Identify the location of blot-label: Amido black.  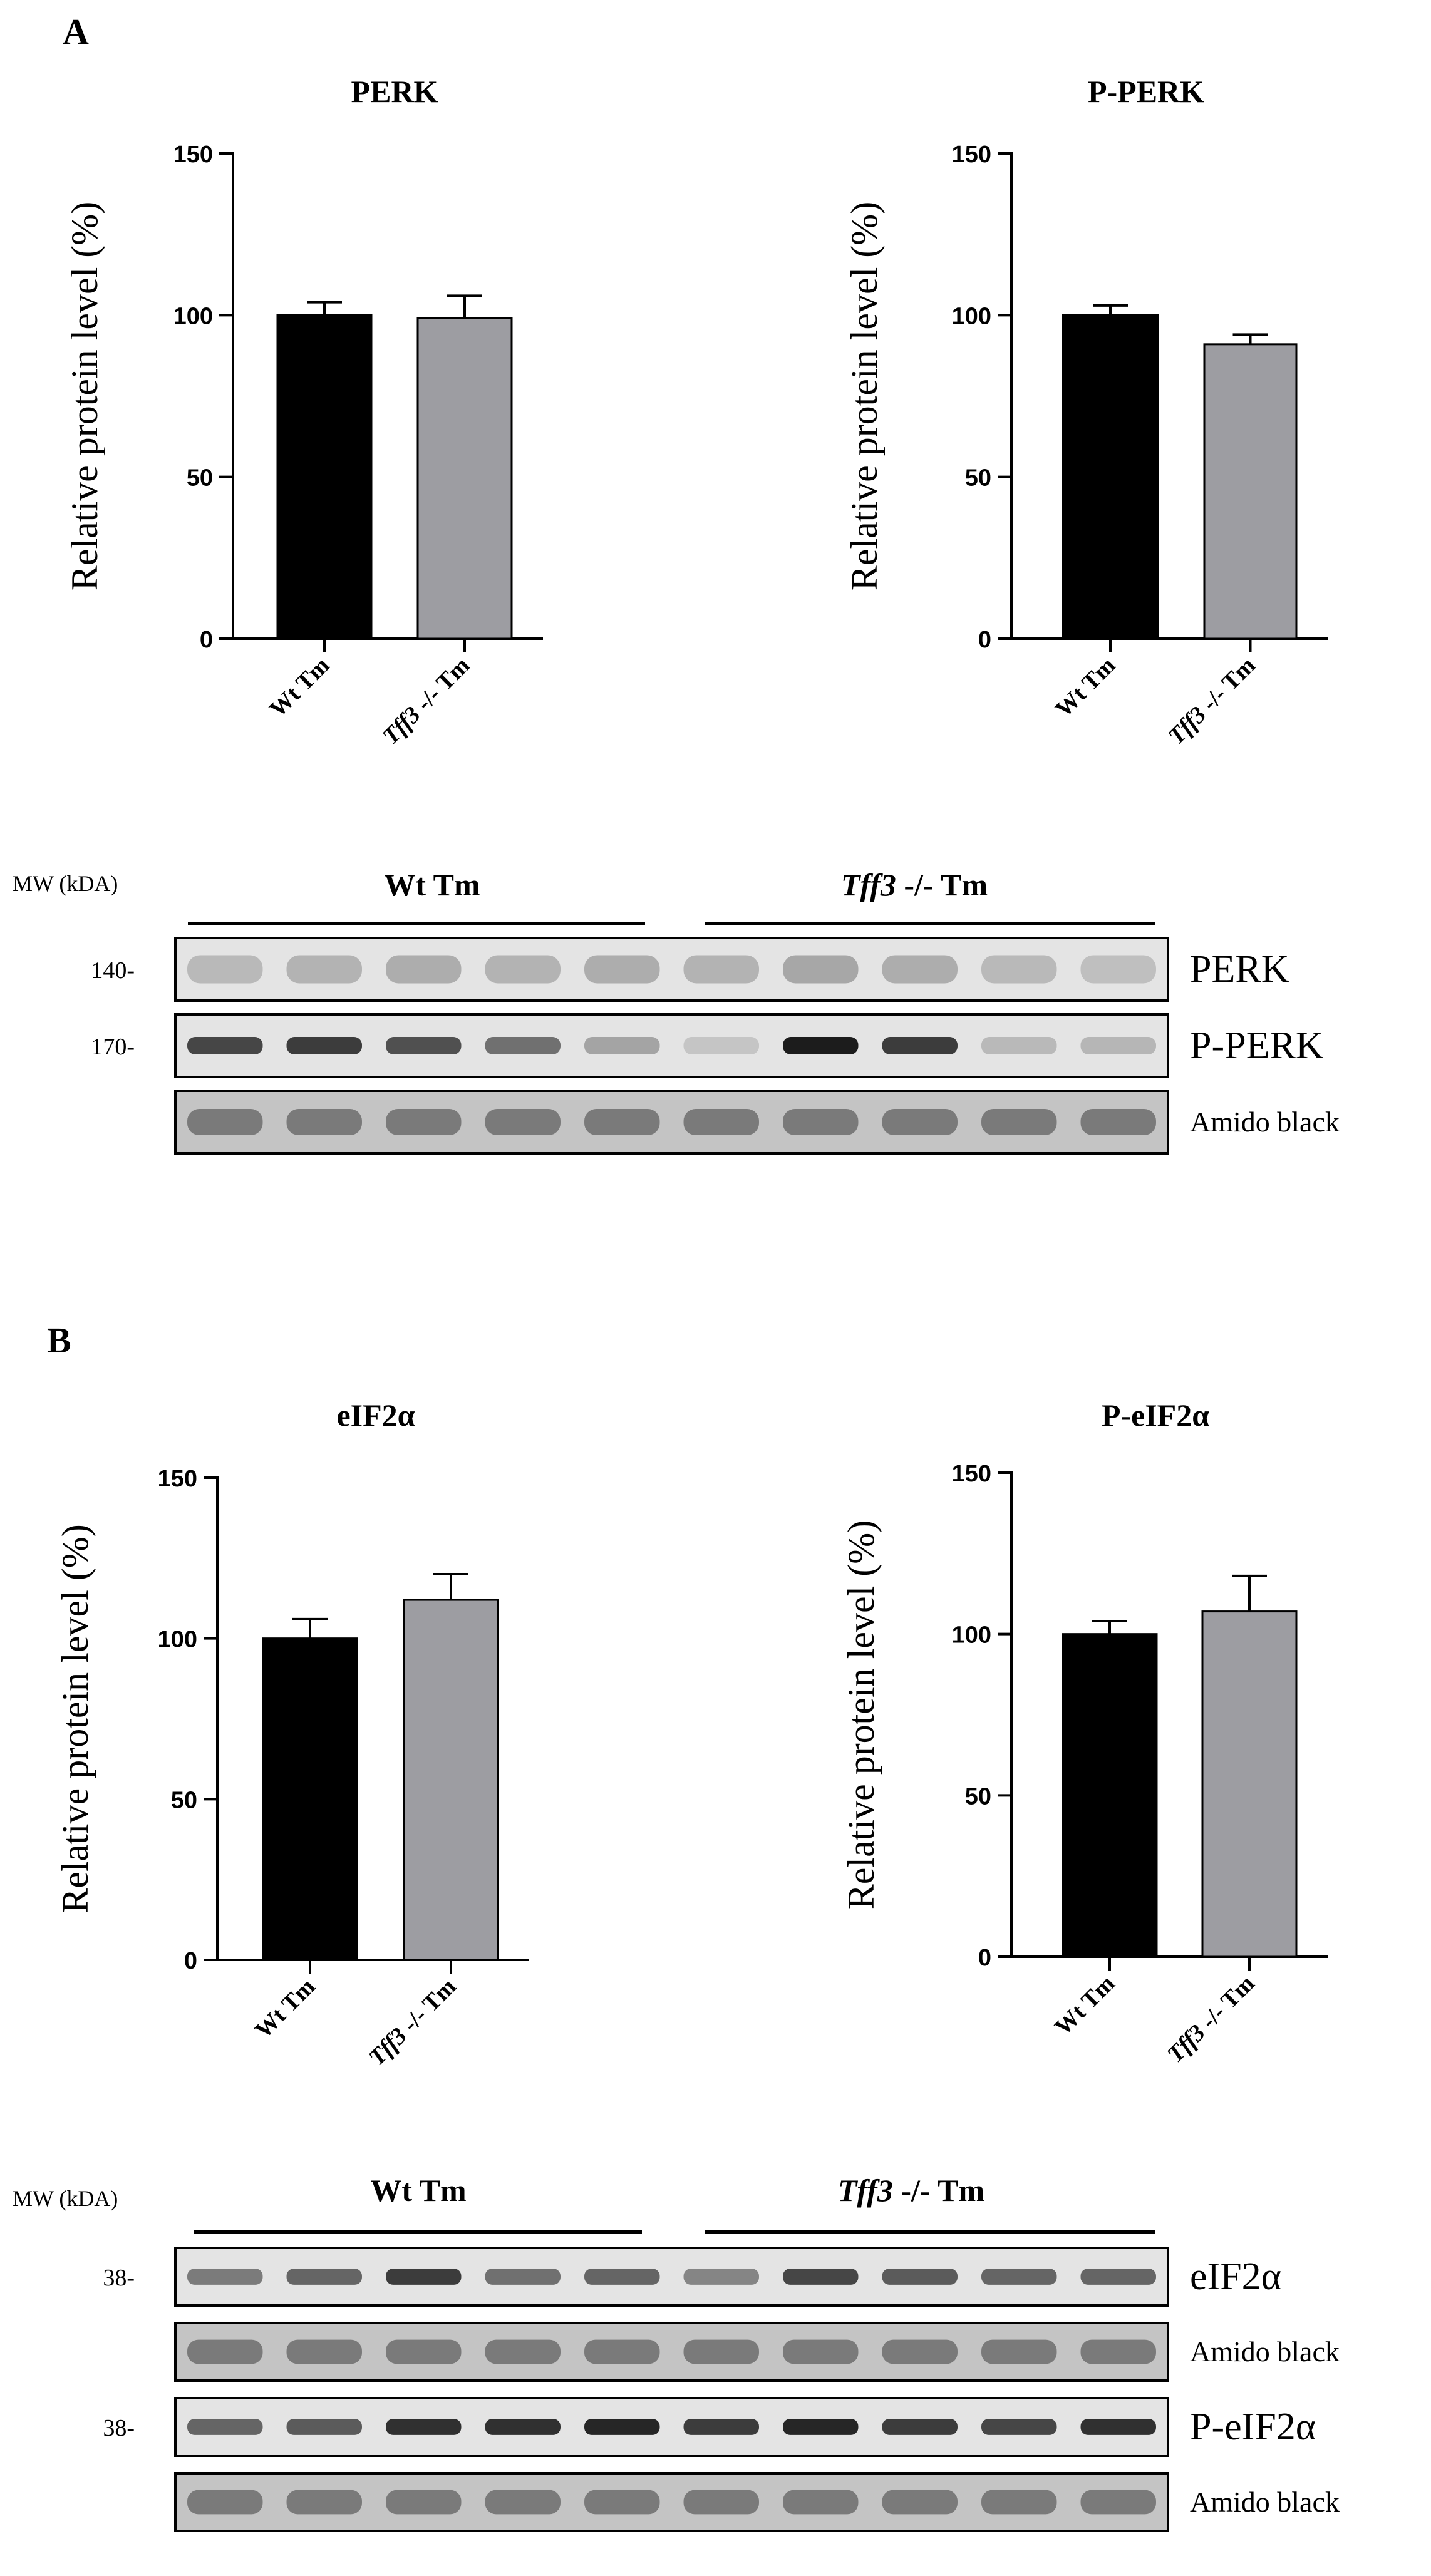
(1265, 1122).